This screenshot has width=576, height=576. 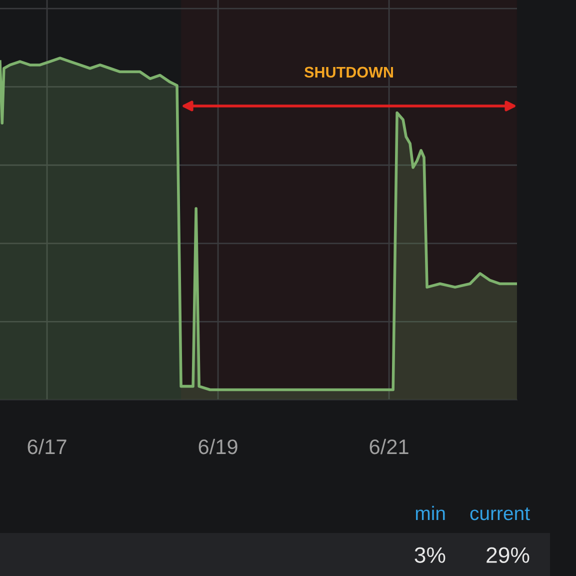 What do you see at coordinates (218, 446) in the screenshot?
I see `x-tick-label: 6/19` at bounding box center [218, 446].